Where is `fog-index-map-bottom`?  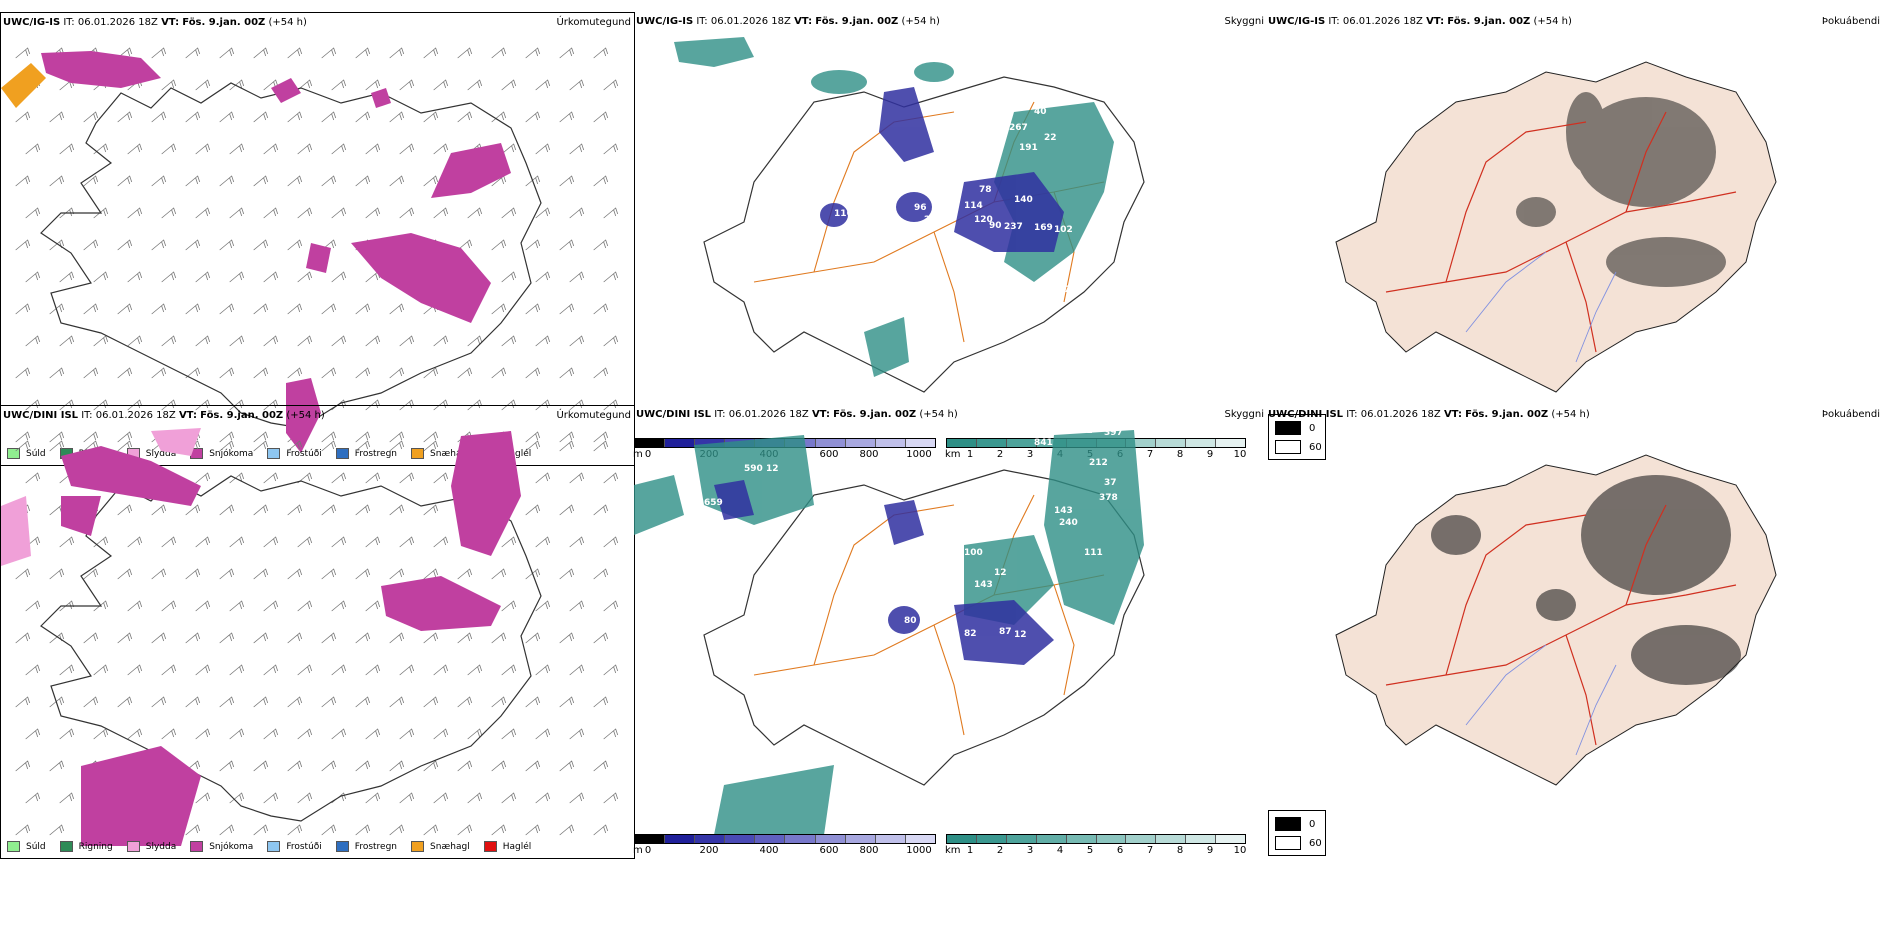 fog-index-map-bottom is located at coordinates (1556, 620).